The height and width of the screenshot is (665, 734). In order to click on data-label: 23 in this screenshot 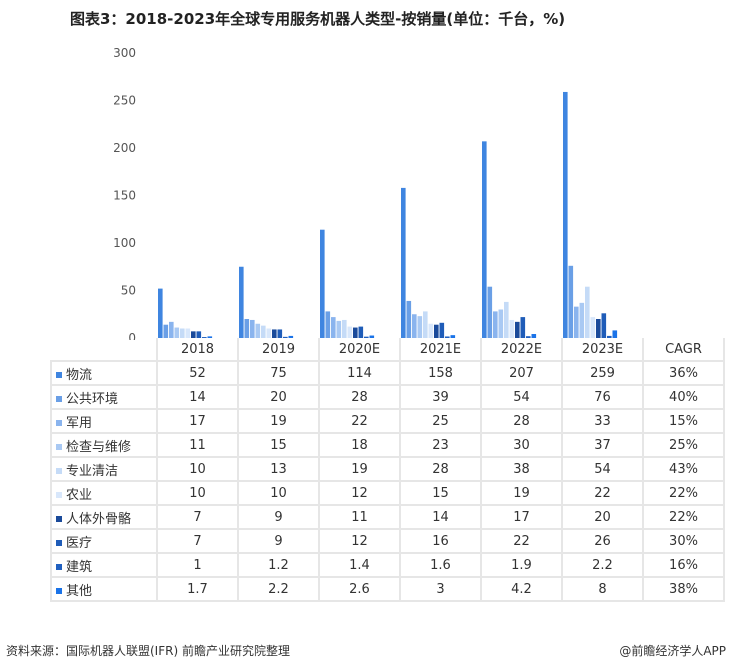, I will do `click(440, 445)`.